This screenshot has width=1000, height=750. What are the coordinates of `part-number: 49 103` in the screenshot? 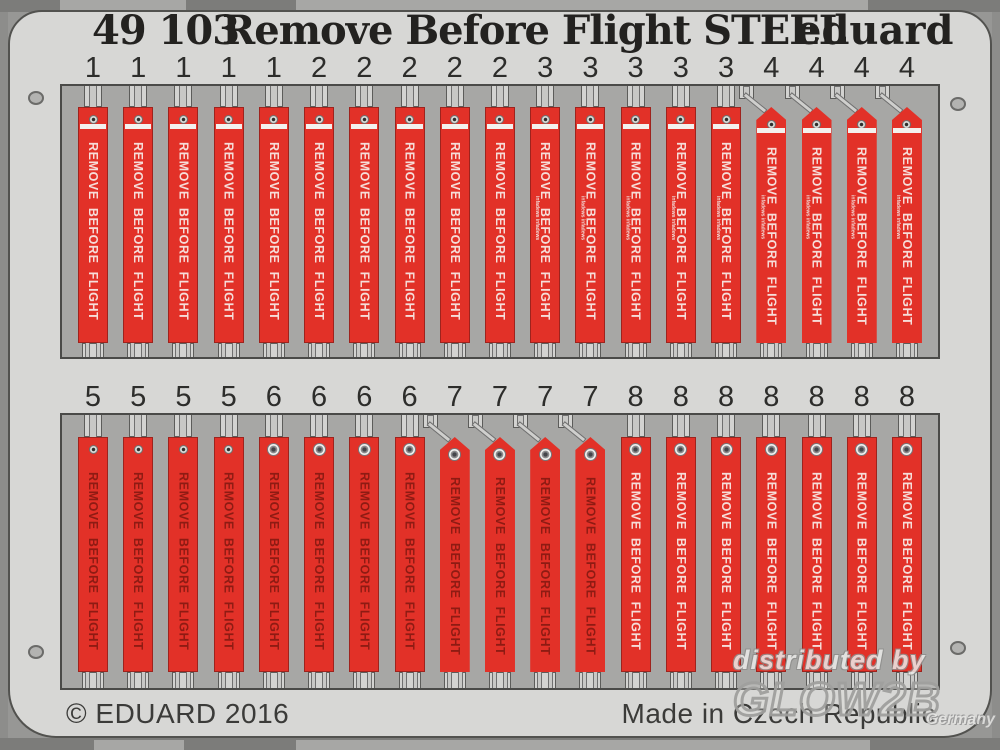 It's located at (166, 30).